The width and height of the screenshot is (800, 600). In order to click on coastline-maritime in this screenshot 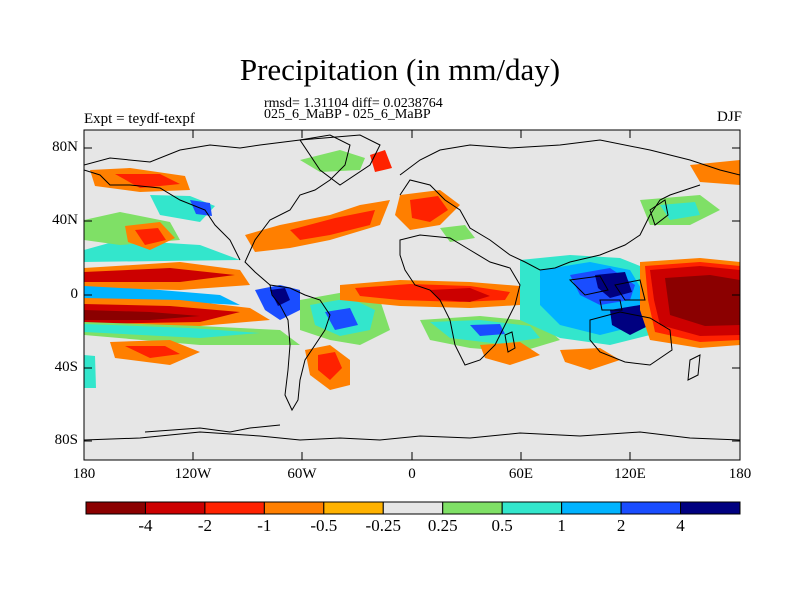, I will do `click(607, 293)`.